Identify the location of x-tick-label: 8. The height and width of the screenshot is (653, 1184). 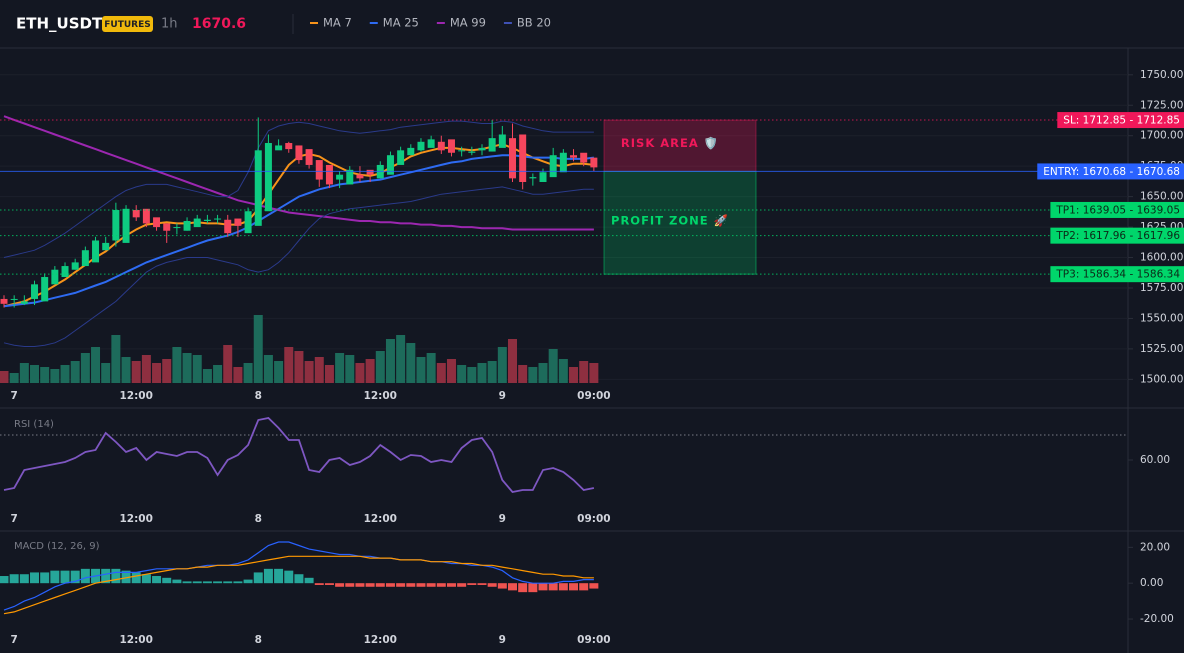
(258, 396).